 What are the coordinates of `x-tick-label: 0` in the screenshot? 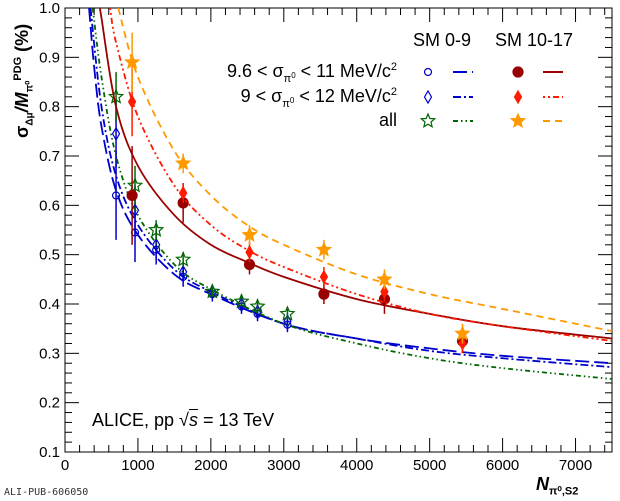 It's located at (65, 465).